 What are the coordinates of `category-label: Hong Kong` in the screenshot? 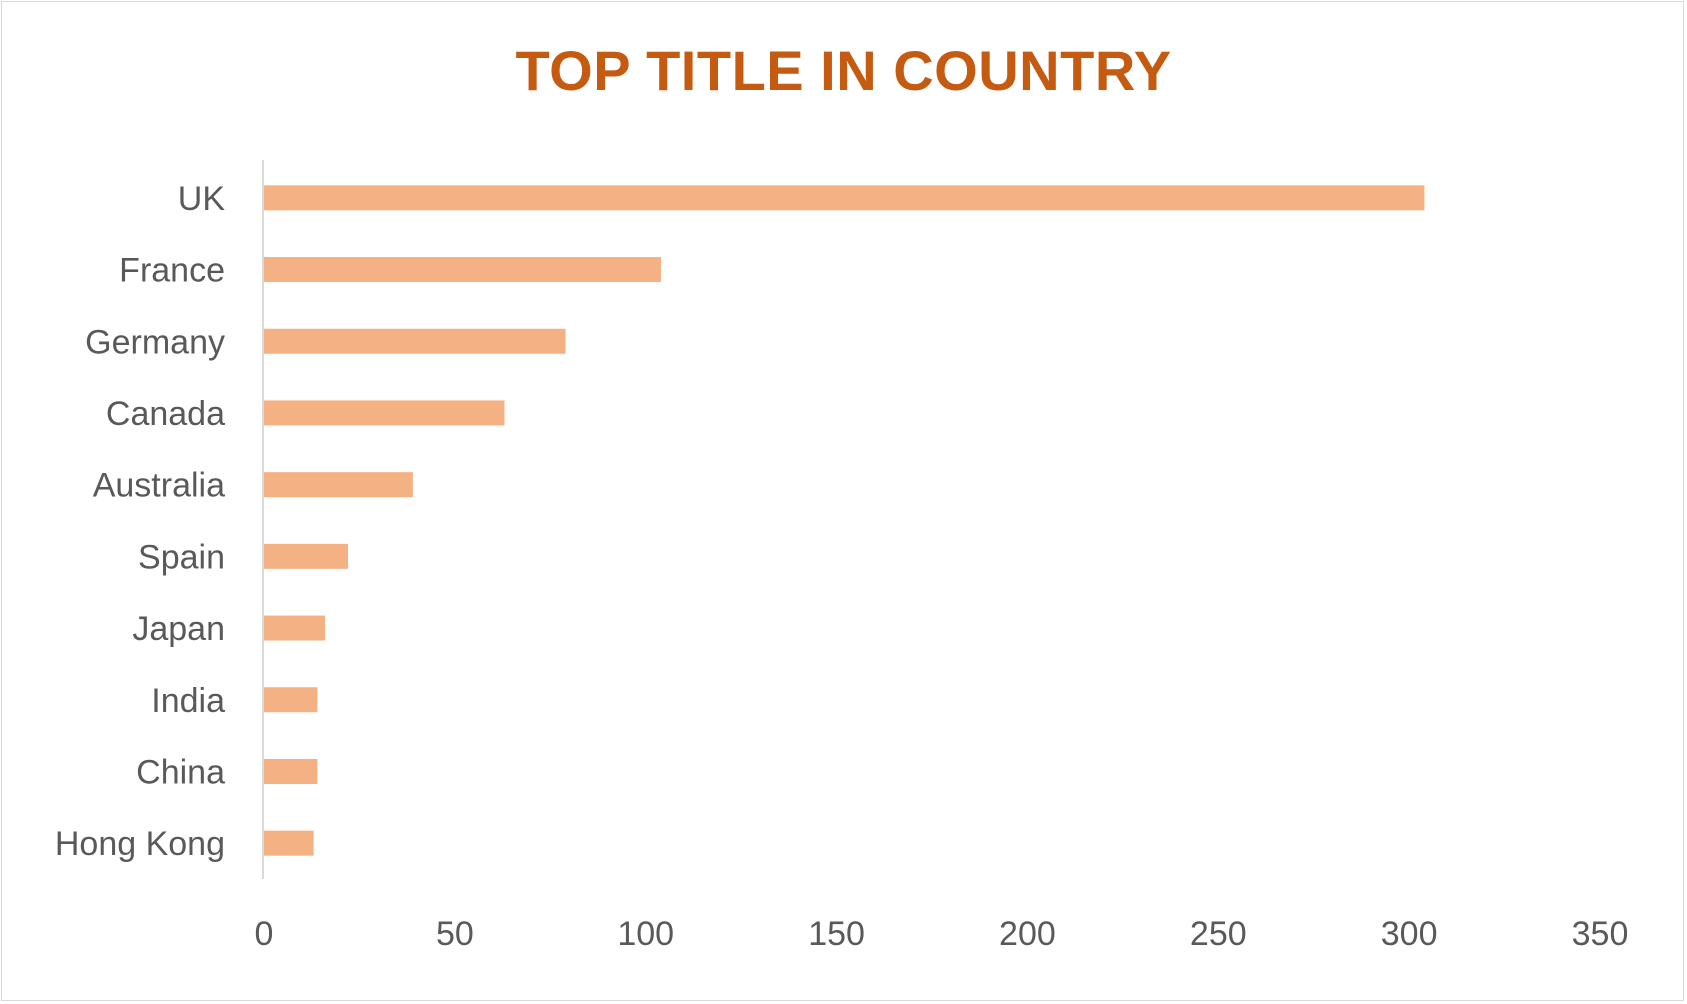 It's located at (140, 844).